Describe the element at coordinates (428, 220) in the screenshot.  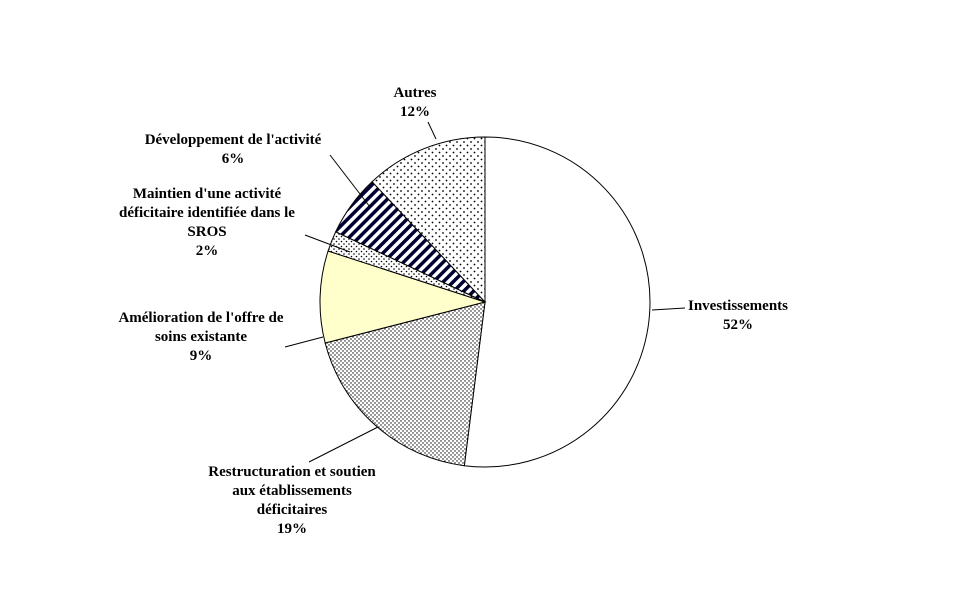
I see `pie-slice-autres` at that location.